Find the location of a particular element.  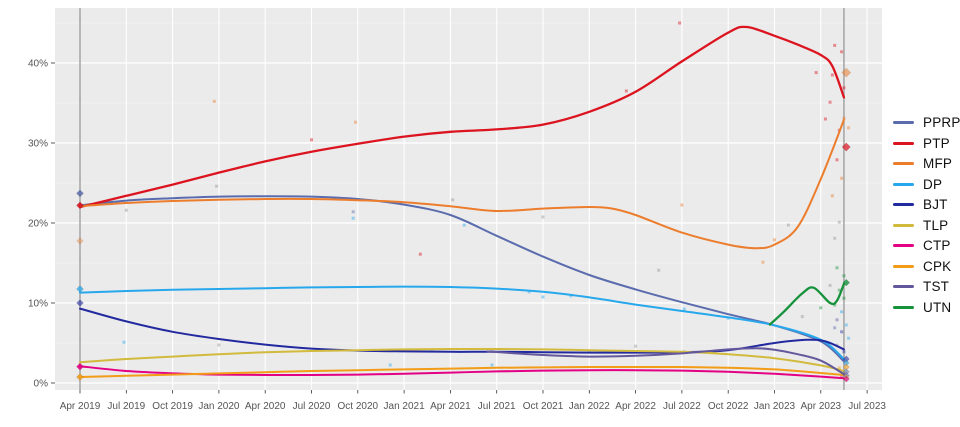

x-tick-label: Apr 2021 is located at coordinates (450, 406).